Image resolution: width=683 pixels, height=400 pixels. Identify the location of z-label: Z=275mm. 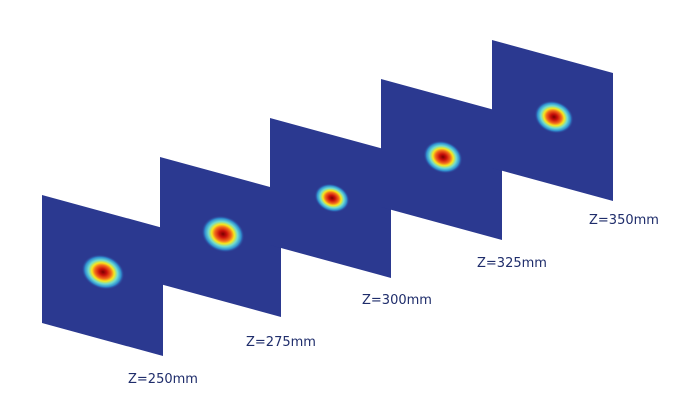
(281, 342).